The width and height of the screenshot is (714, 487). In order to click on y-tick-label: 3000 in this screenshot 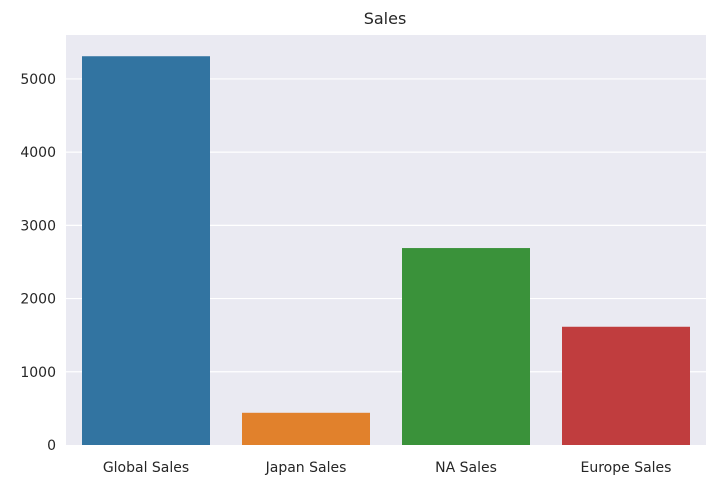, I will do `click(38, 226)`.